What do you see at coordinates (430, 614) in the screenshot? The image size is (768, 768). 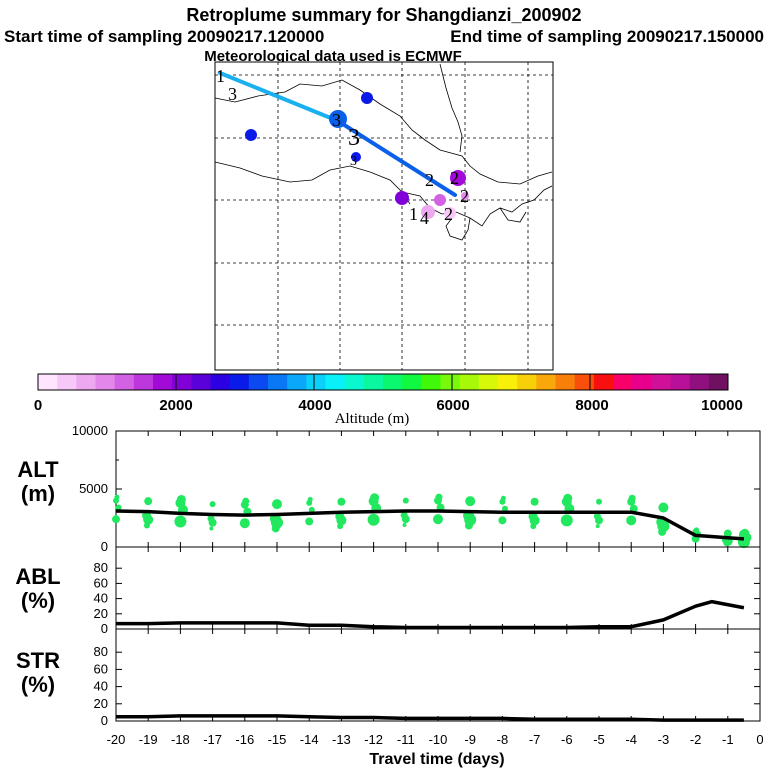 I see `abl-series-line` at bounding box center [430, 614].